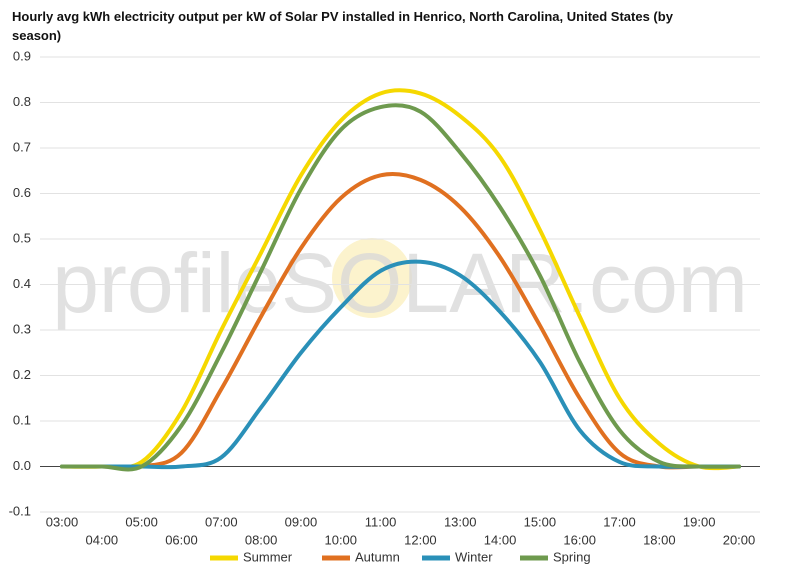 The width and height of the screenshot is (800, 570). What do you see at coordinates (340, 539) in the screenshot?
I see `x-tick-label: 10:00` at bounding box center [340, 539].